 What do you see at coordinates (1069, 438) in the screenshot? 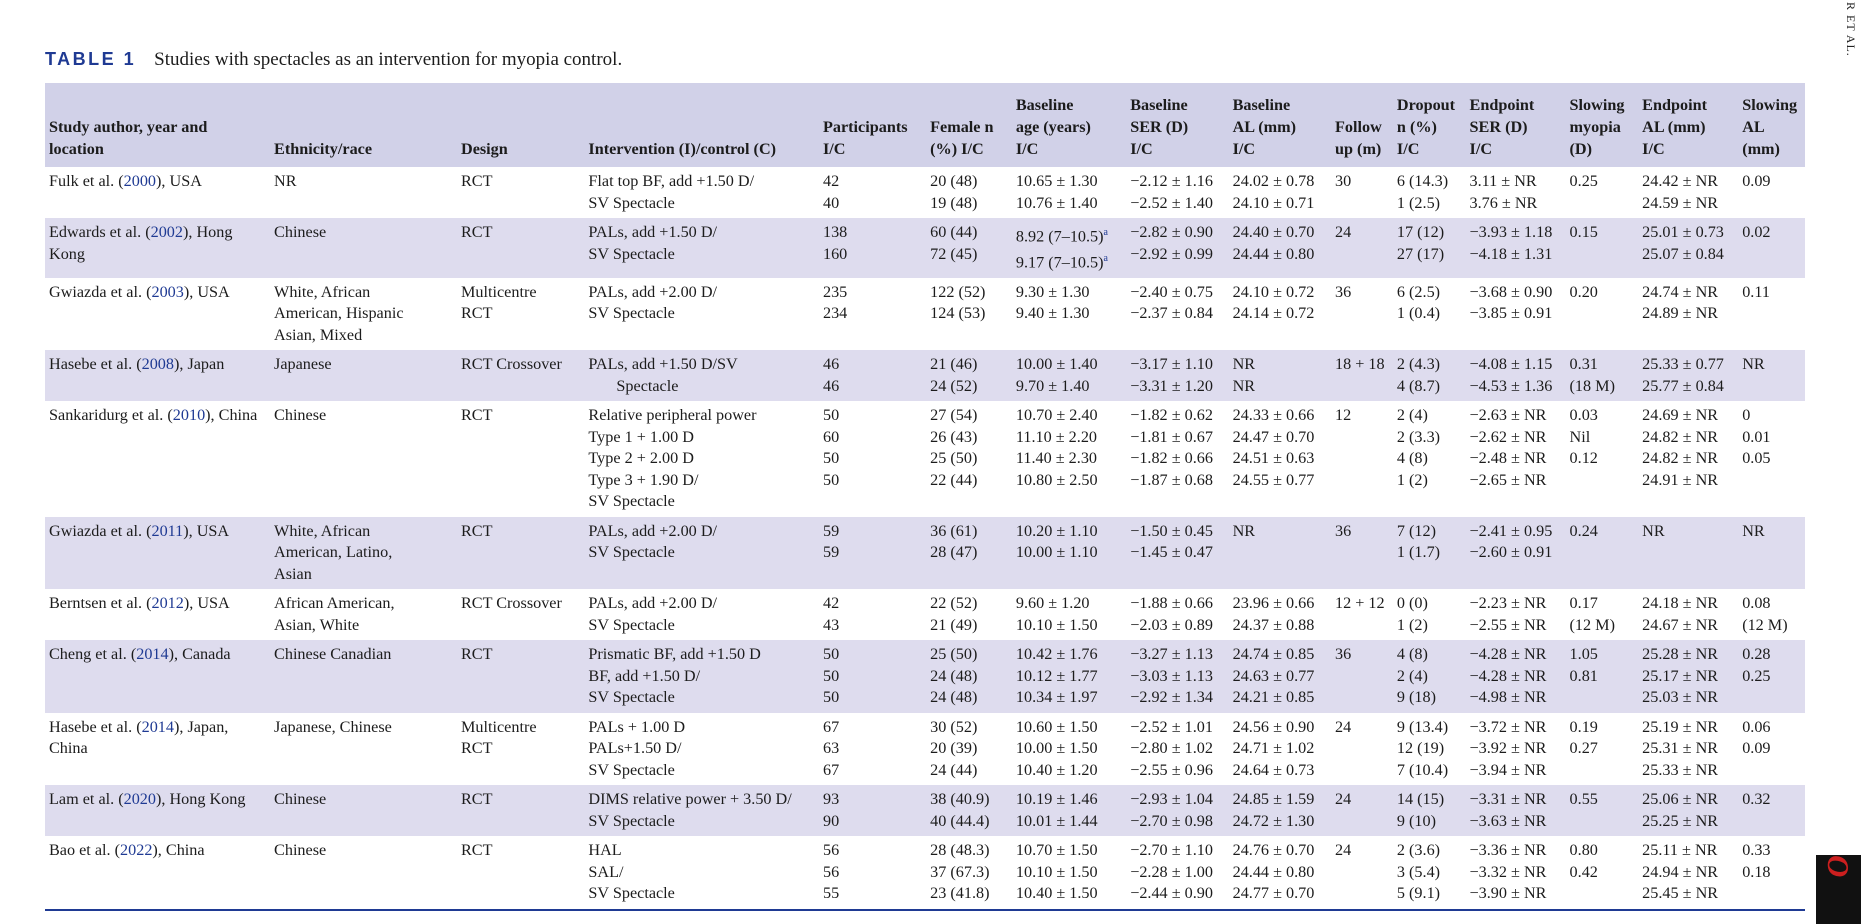
I see `age-value: 11.10 ± 2.20` at bounding box center [1069, 438].